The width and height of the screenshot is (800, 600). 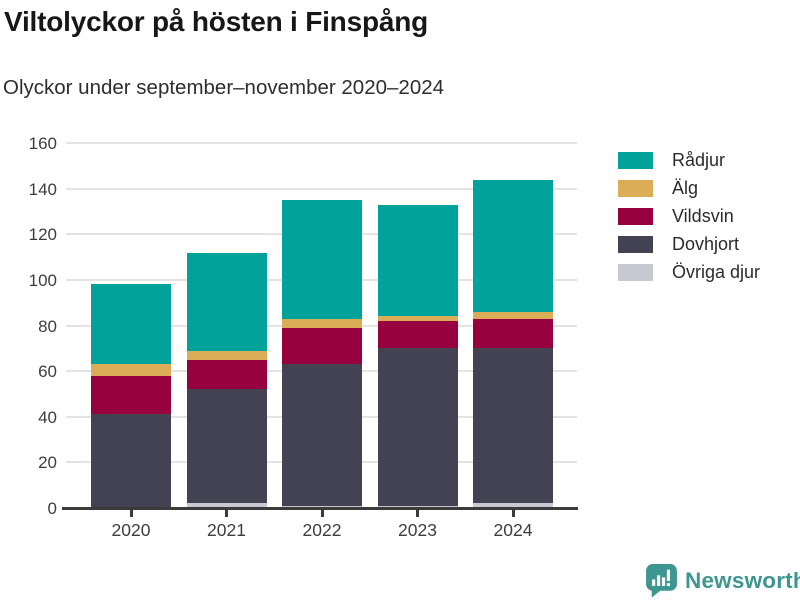 I want to click on x-tick-label-2023: 2023, so click(x=417, y=530).